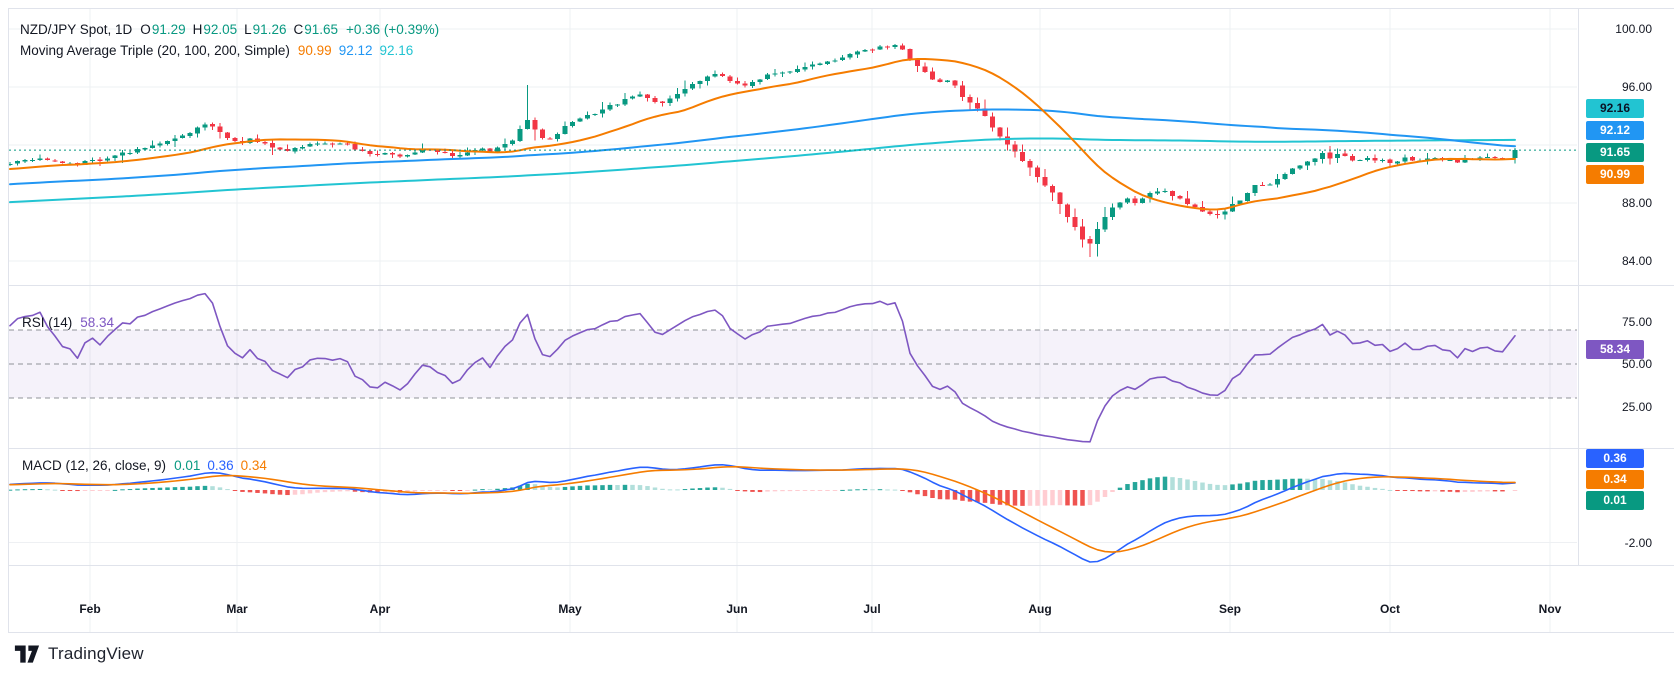  I want to click on rsi-legend-row: RSI (14) 58.34, so click(68, 322).